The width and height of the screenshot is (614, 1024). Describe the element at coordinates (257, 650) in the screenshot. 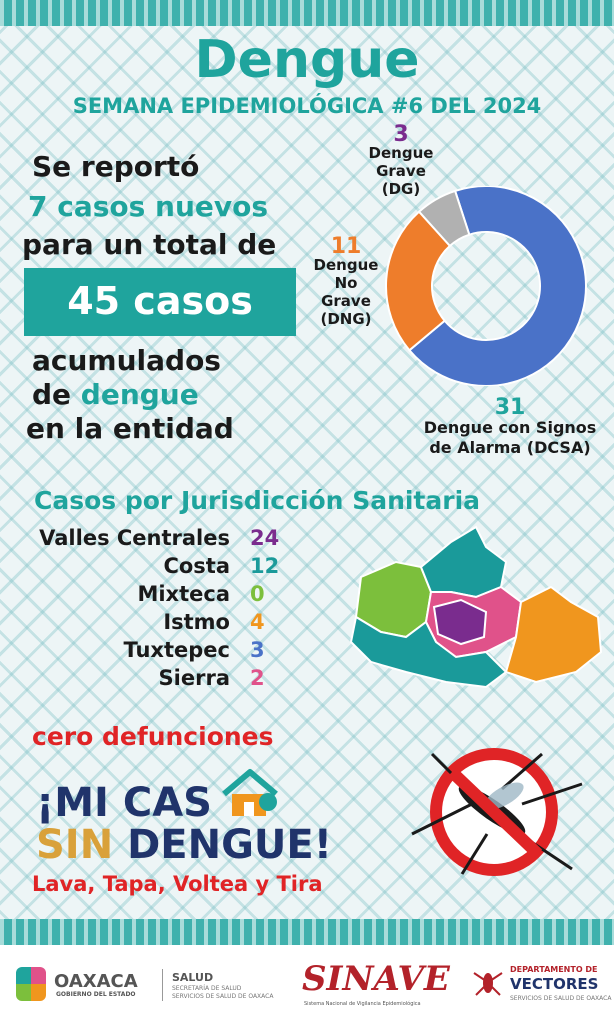

I see `jurisdiction-value: 3` at that location.